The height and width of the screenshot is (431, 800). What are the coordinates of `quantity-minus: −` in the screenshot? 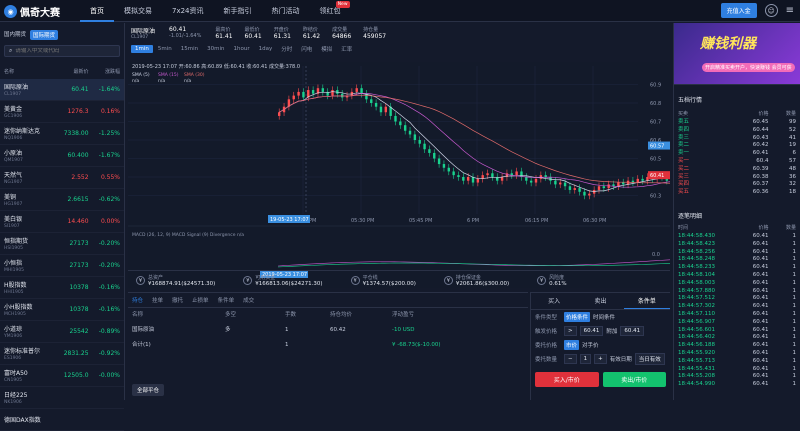 It's located at (570, 359).